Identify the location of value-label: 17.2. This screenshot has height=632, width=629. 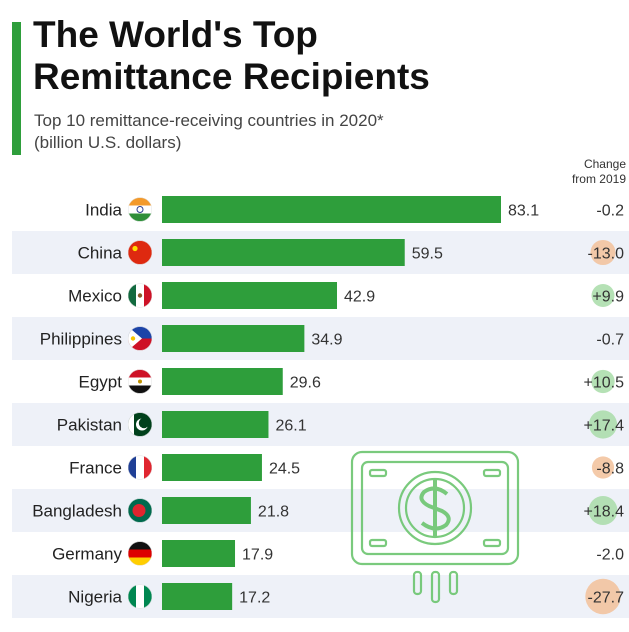
(254, 598).